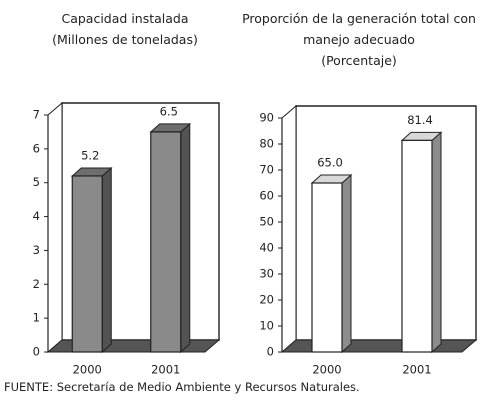 This screenshot has width=490, height=403. Describe the element at coordinates (125, 39) in the screenshot. I see `chart-subtitle: (Millones de toneladas)` at that location.